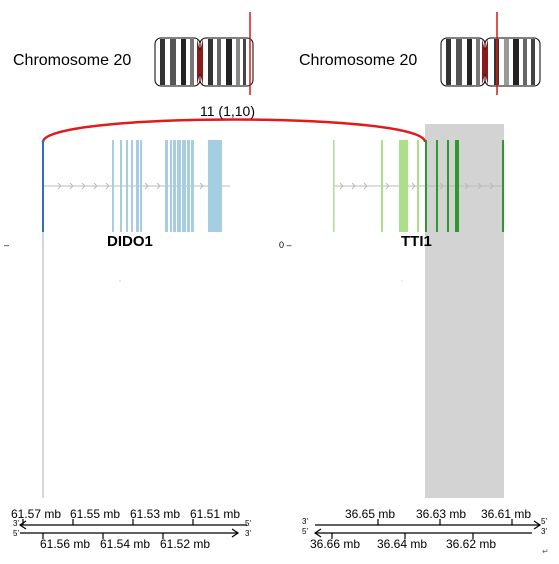 The width and height of the screenshot is (559, 564). I want to click on right-strand-right-top: 5', so click(544, 521).